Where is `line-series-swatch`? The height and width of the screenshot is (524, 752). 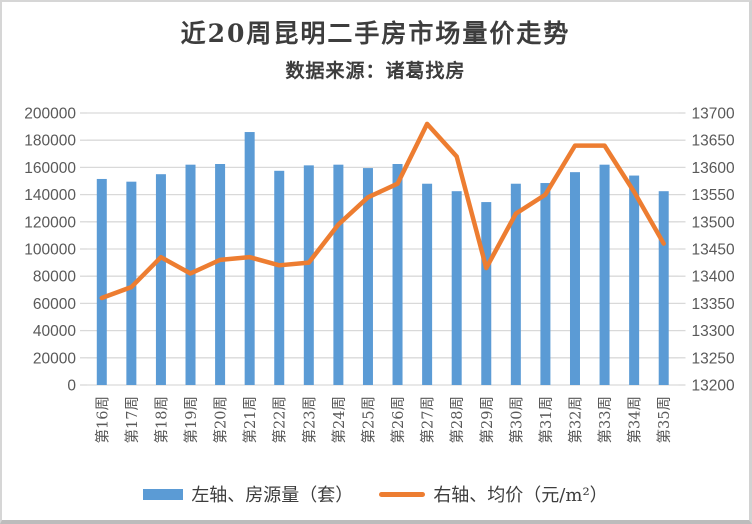 line-series-swatch is located at coordinates (402, 494).